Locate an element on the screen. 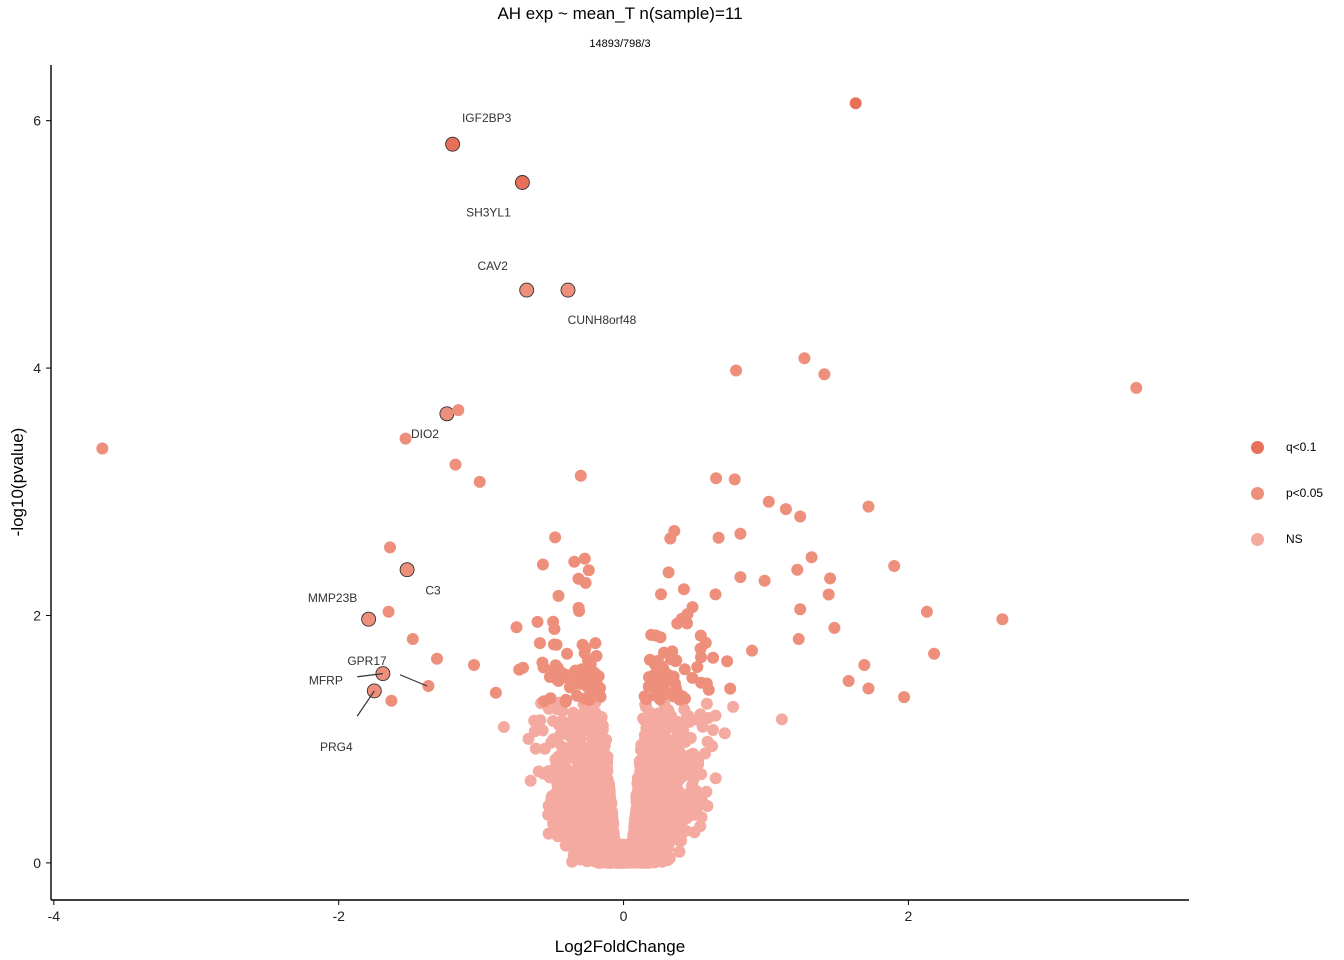 The image size is (1344, 960). legend-swatch-q is located at coordinates (1257, 447).